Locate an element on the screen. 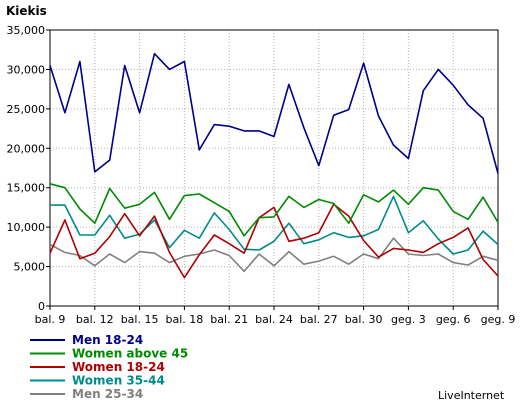 This screenshot has width=520, height=405. y-tick-label: 0 is located at coordinates (41, 306).